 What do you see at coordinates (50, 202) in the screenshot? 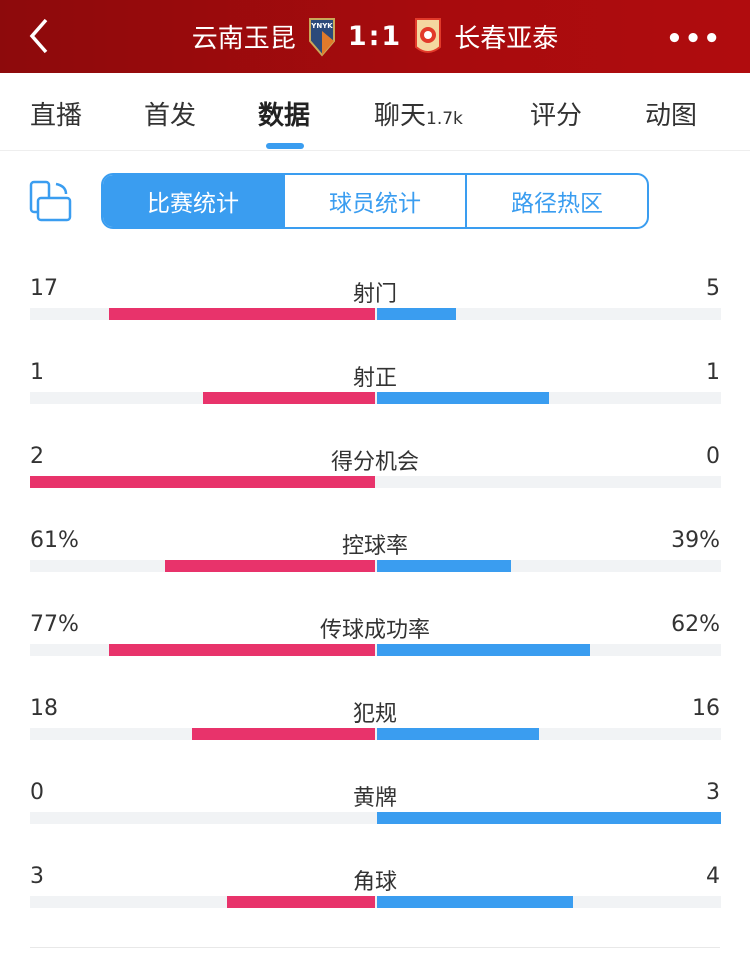
I see `rotate-screen-icon` at bounding box center [50, 202].